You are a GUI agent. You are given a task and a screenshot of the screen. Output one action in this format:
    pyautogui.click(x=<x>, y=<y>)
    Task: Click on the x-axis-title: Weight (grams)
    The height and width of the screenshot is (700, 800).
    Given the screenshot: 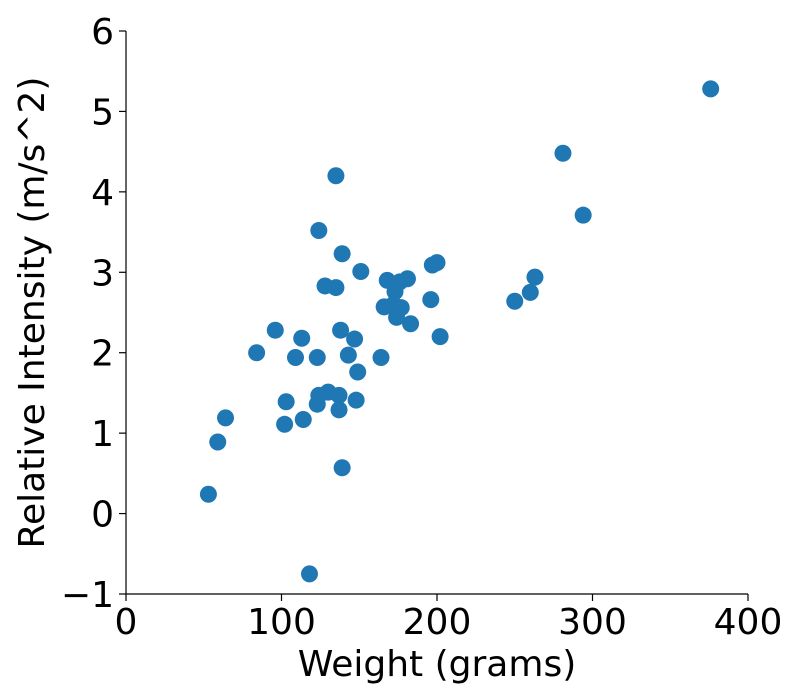 What is the action you would take?
    pyautogui.click(x=437, y=664)
    